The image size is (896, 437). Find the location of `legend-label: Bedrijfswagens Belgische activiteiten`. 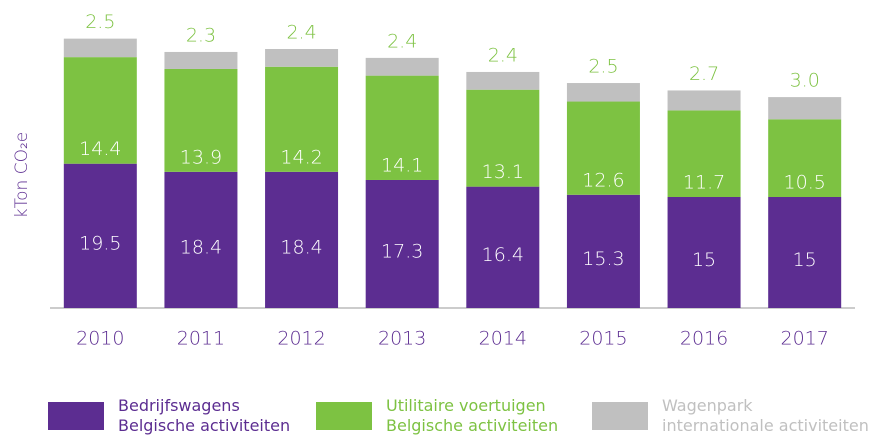

legend-label: Bedrijfswagens Belgische activiteiten is located at coordinates (204, 415).